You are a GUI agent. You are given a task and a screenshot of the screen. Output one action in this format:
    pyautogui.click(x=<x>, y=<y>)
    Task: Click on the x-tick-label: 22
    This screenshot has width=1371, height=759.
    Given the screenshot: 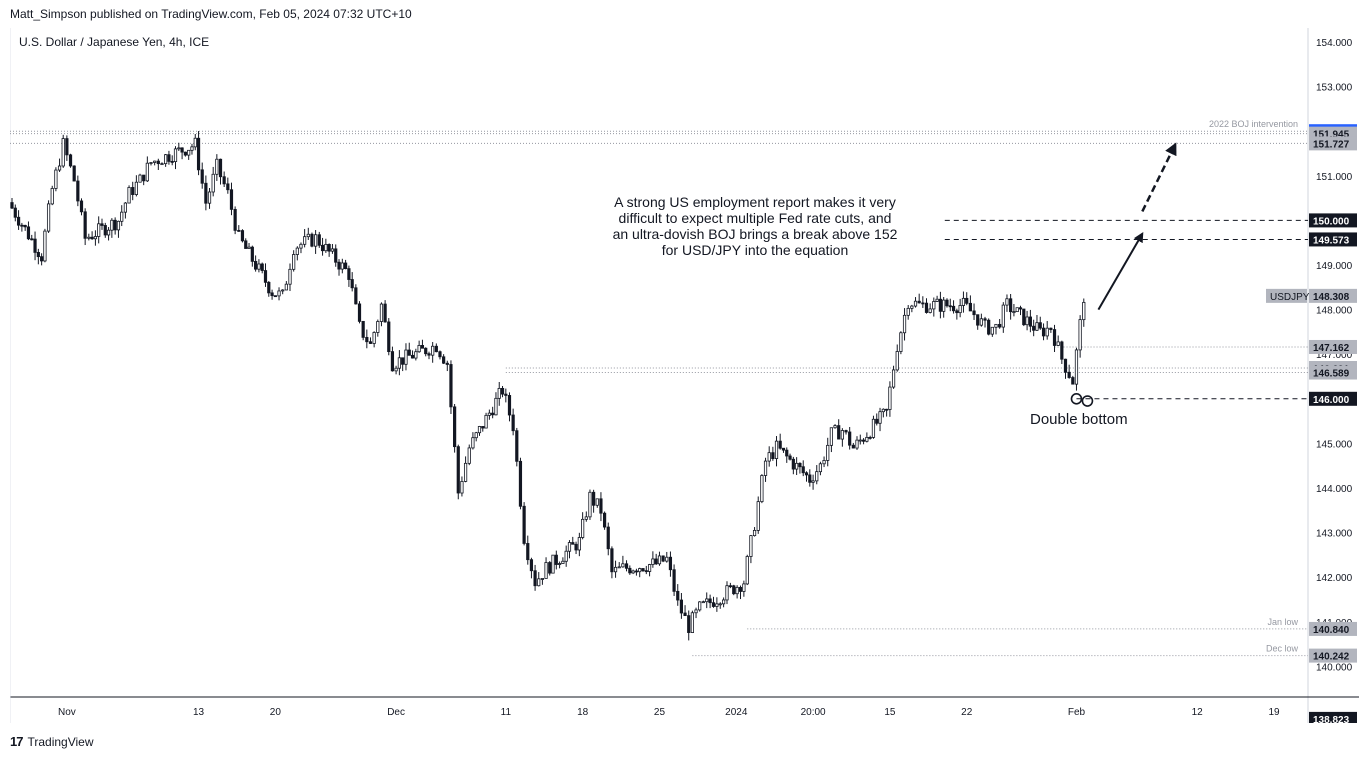 What is the action you would take?
    pyautogui.click(x=967, y=712)
    